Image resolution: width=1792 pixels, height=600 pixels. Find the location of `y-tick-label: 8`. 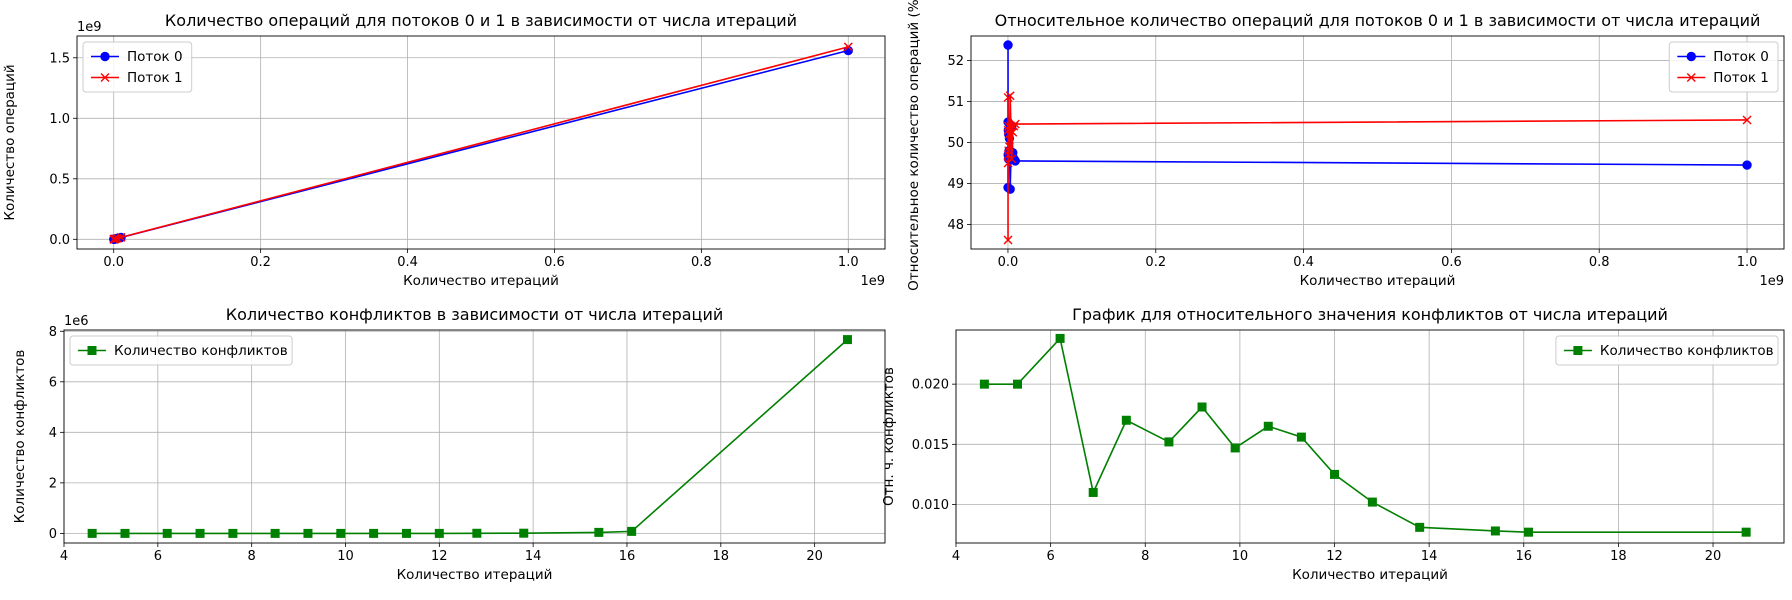

y-tick-label: 8 is located at coordinates (53, 332).